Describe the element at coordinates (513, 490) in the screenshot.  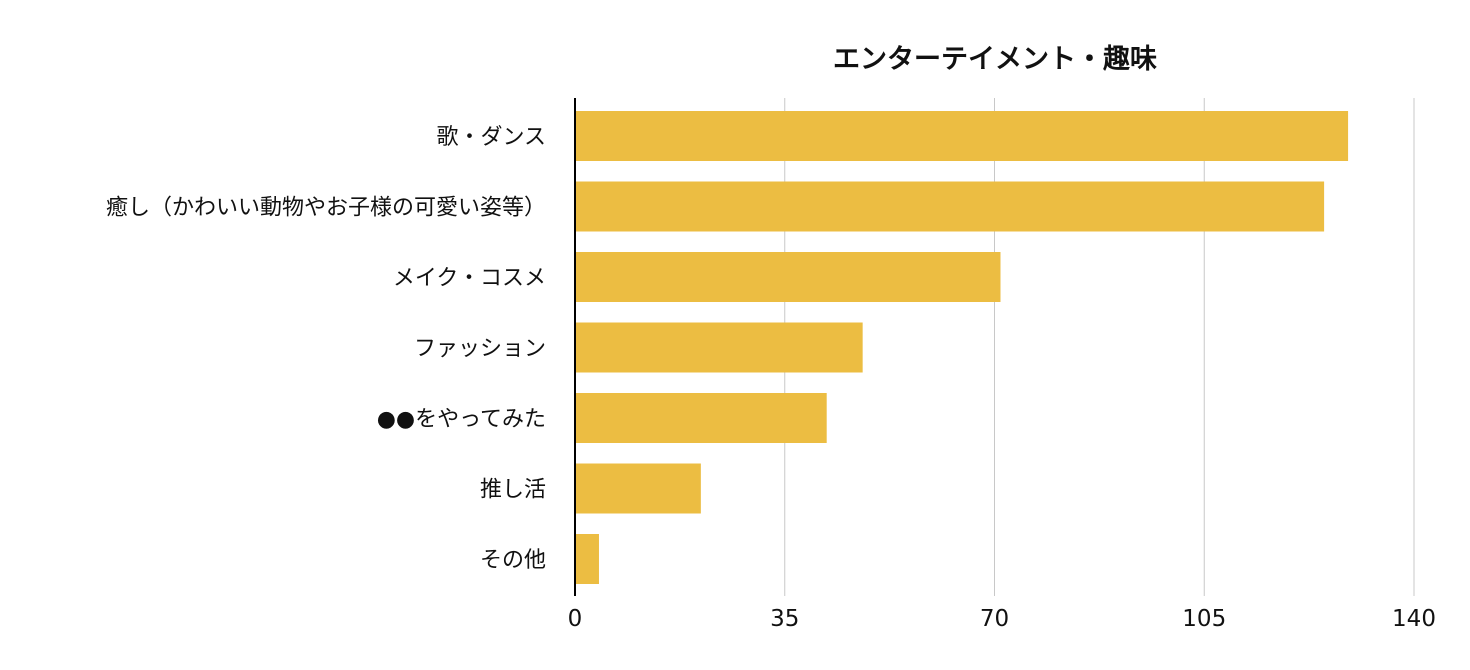
I see `category-label: 推し活` at that location.